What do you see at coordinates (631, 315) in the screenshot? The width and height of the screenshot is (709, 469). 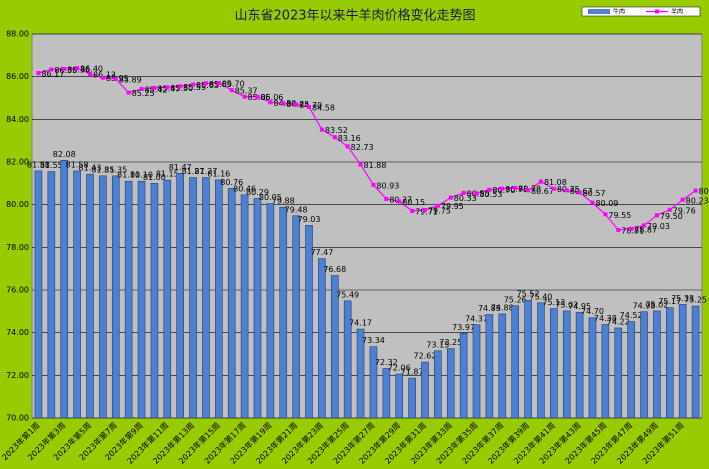 I see `bar-value-label: 74.52` at bounding box center [631, 315].